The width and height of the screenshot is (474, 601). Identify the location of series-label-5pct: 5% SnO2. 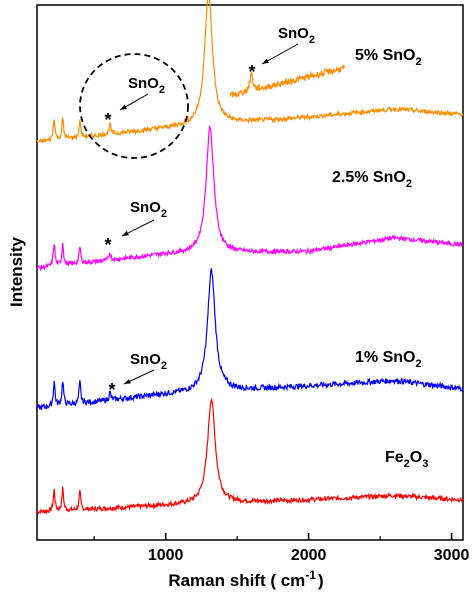
(388, 57).